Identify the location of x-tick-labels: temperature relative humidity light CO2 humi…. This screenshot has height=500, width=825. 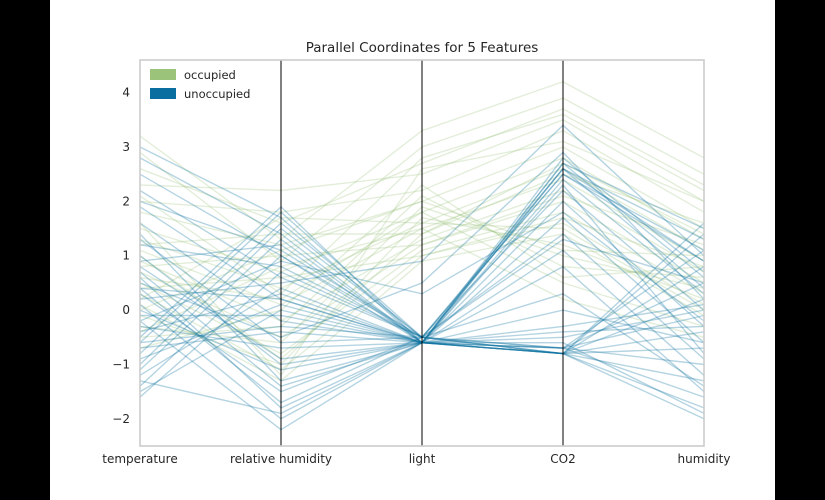
(416, 459).